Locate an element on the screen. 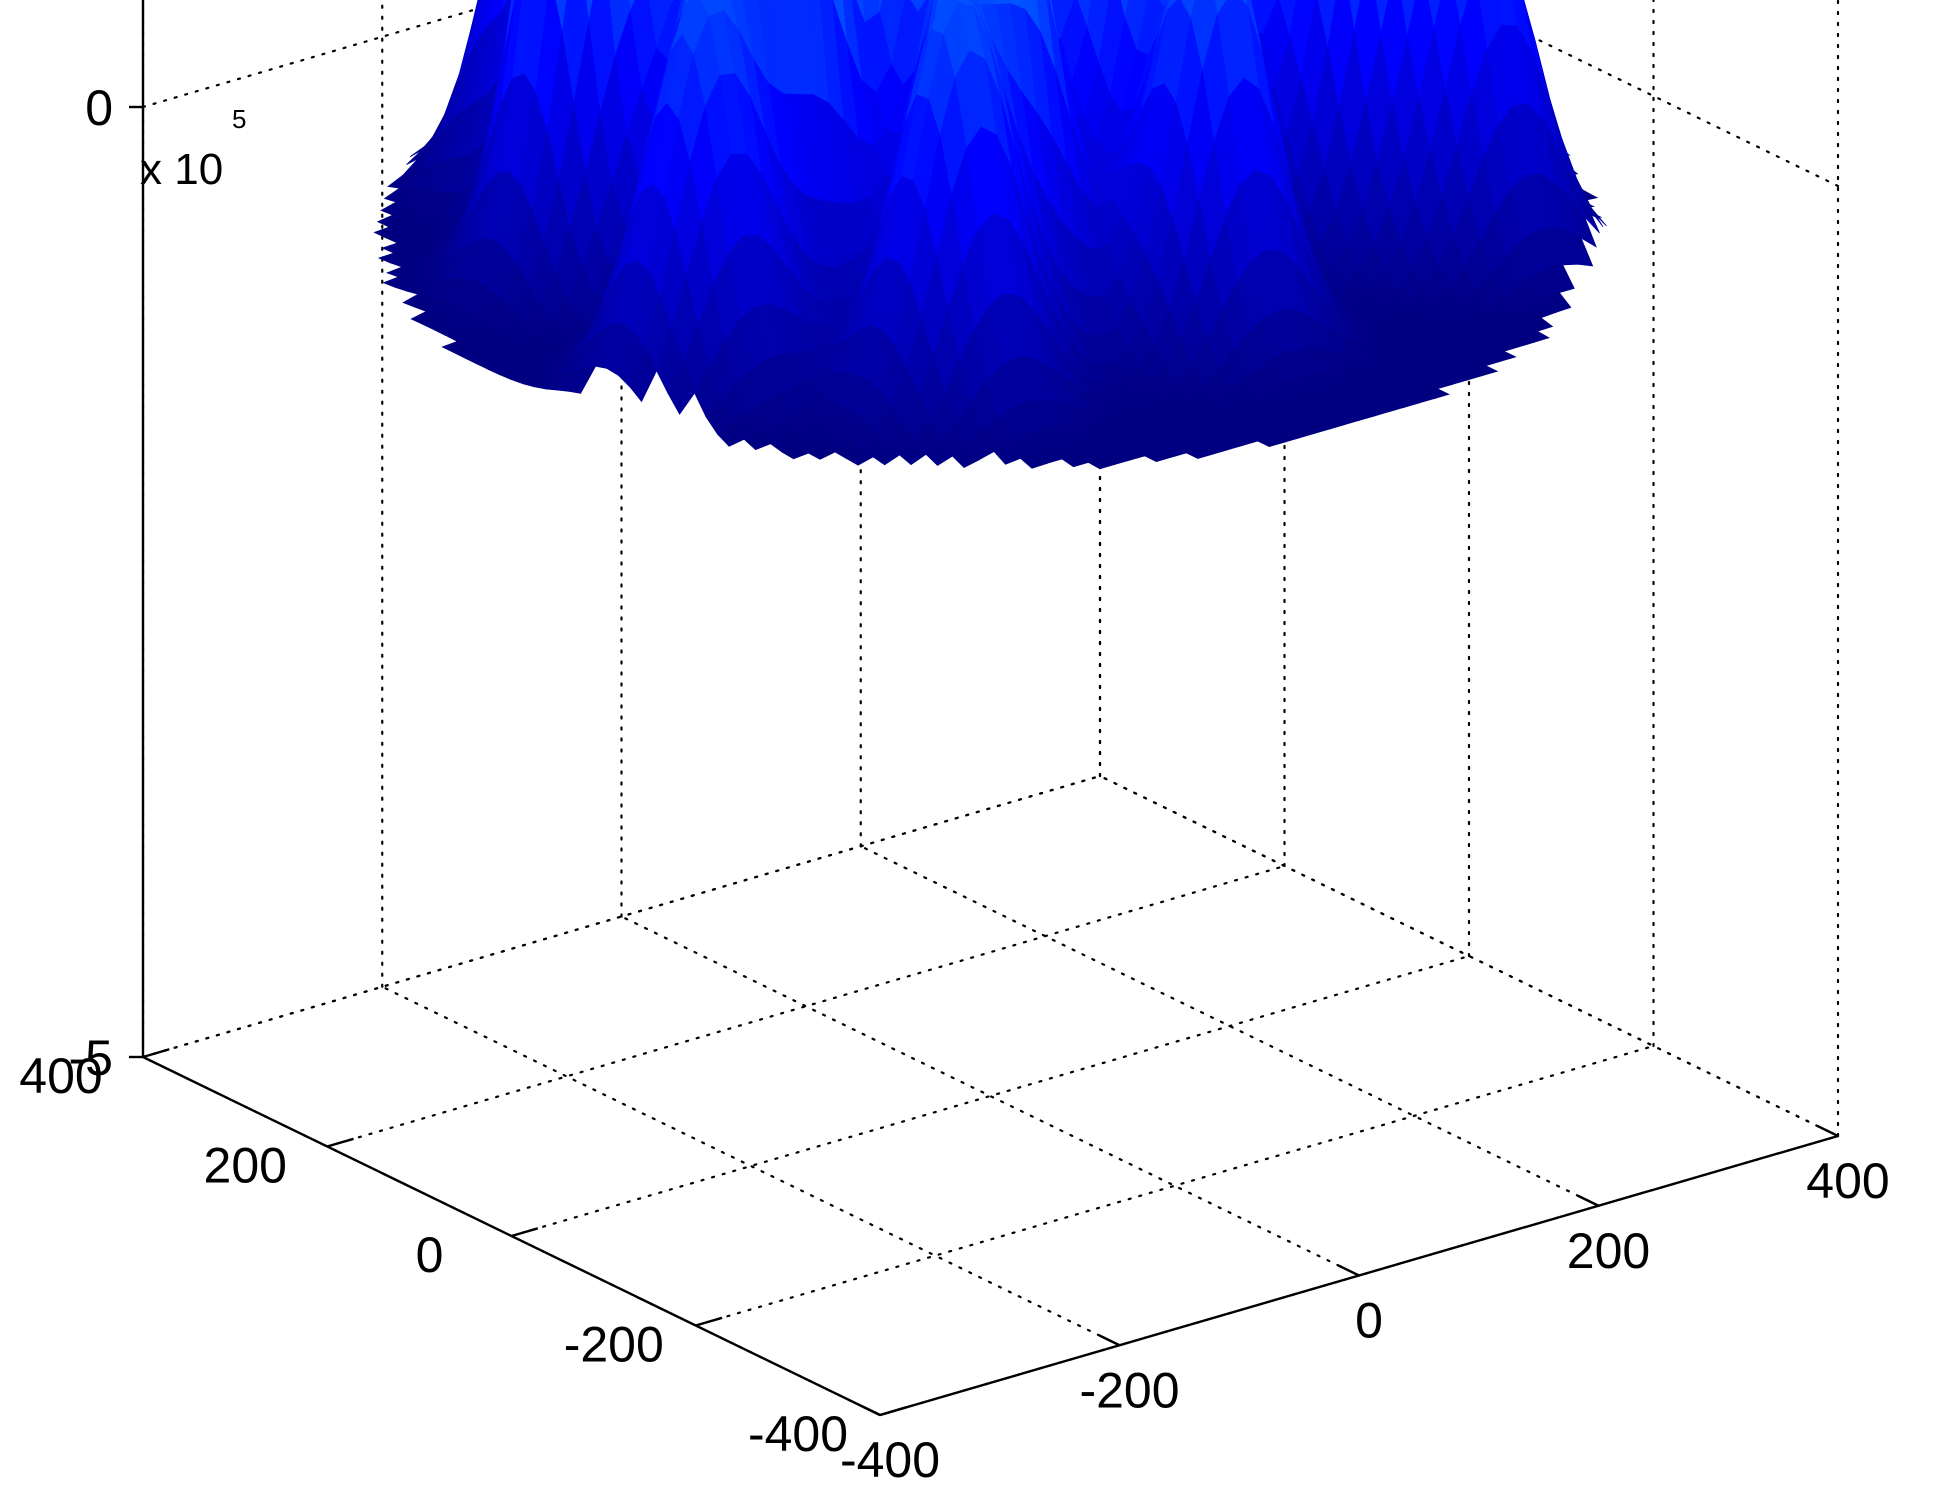 Image resolution: width=1951 pixels, height=1497 pixels. z-multiplier-exponent: 5 is located at coordinates (239, 119).